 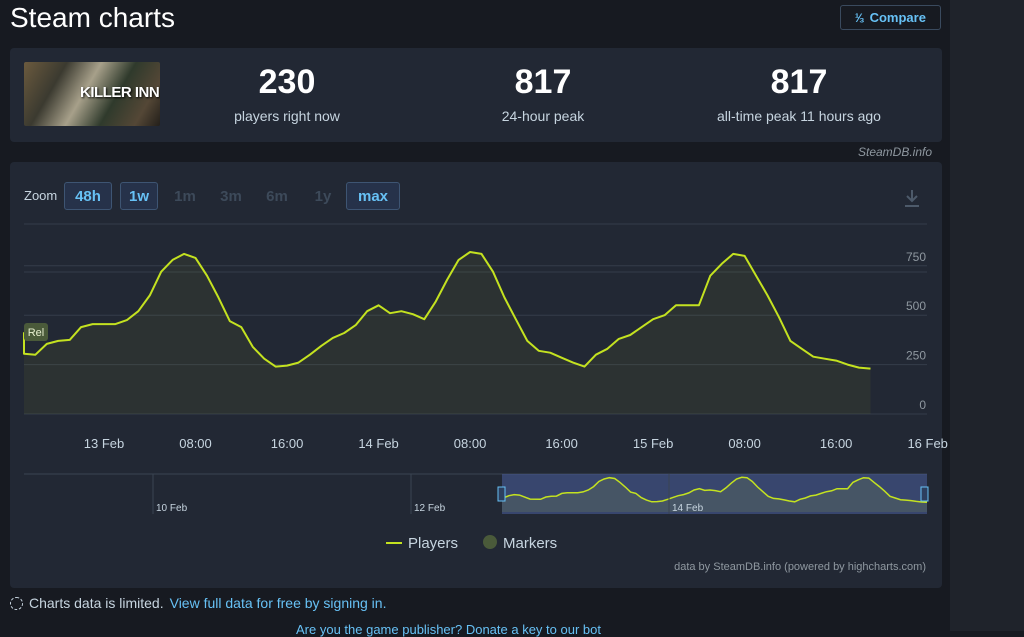 I want to click on y-axis-labels: 0 250 500 750, so click(x=916, y=331).